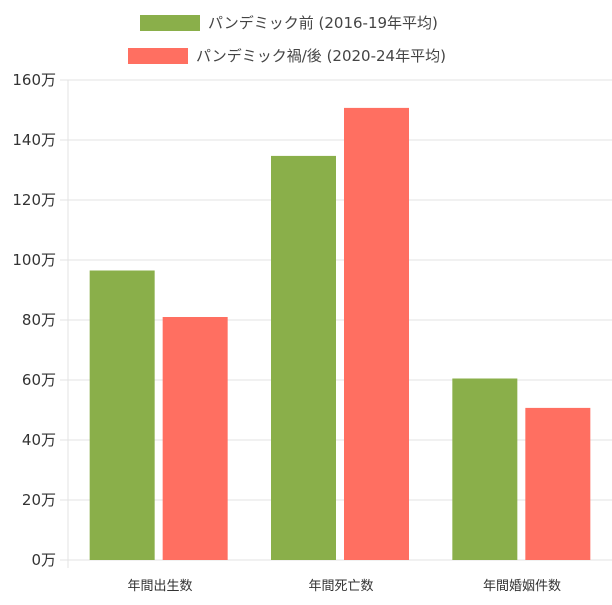 The height and width of the screenshot is (605, 612). I want to click on y-axis: 0万 20万 40万 60万 80万 100万 120万 140万 160万, so click(40, 320).